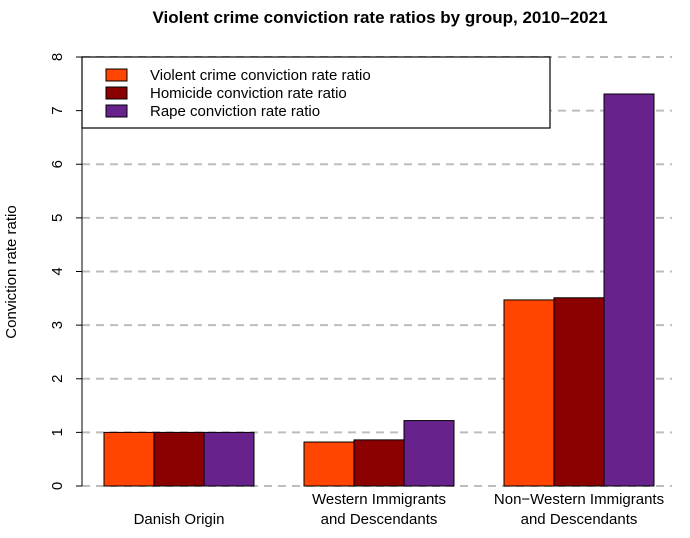 The height and width of the screenshot is (538, 690). What do you see at coordinates (235, 111) in the screenshot?
I see `legend-label: Rape conviction rate ratio` at bounding box center [235, 111].